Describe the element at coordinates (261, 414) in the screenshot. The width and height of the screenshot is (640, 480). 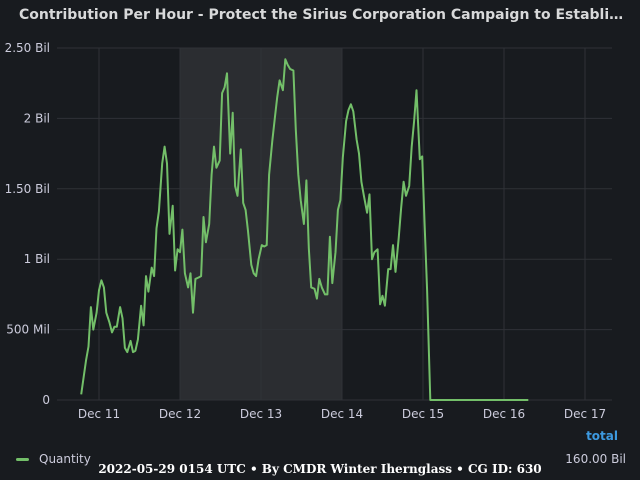
I see `x-tick-label: Dec 13` at that location.